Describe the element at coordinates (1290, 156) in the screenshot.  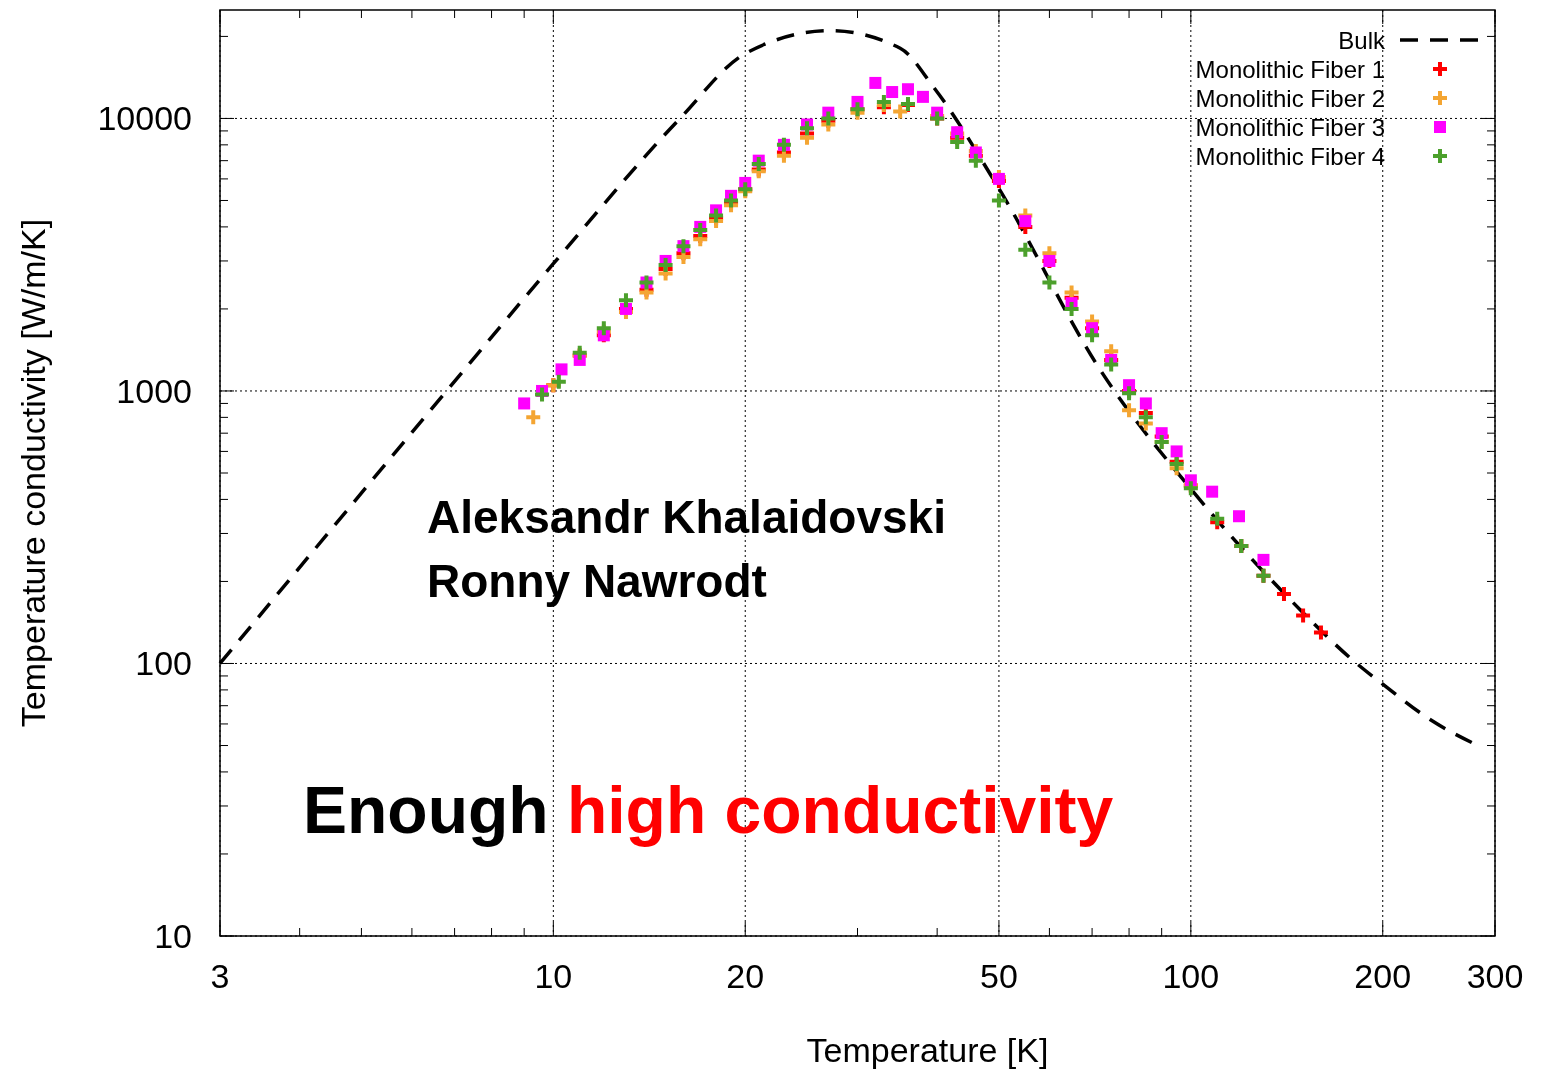
I see `legend-label: Monolithic Fiber 4` at that location.